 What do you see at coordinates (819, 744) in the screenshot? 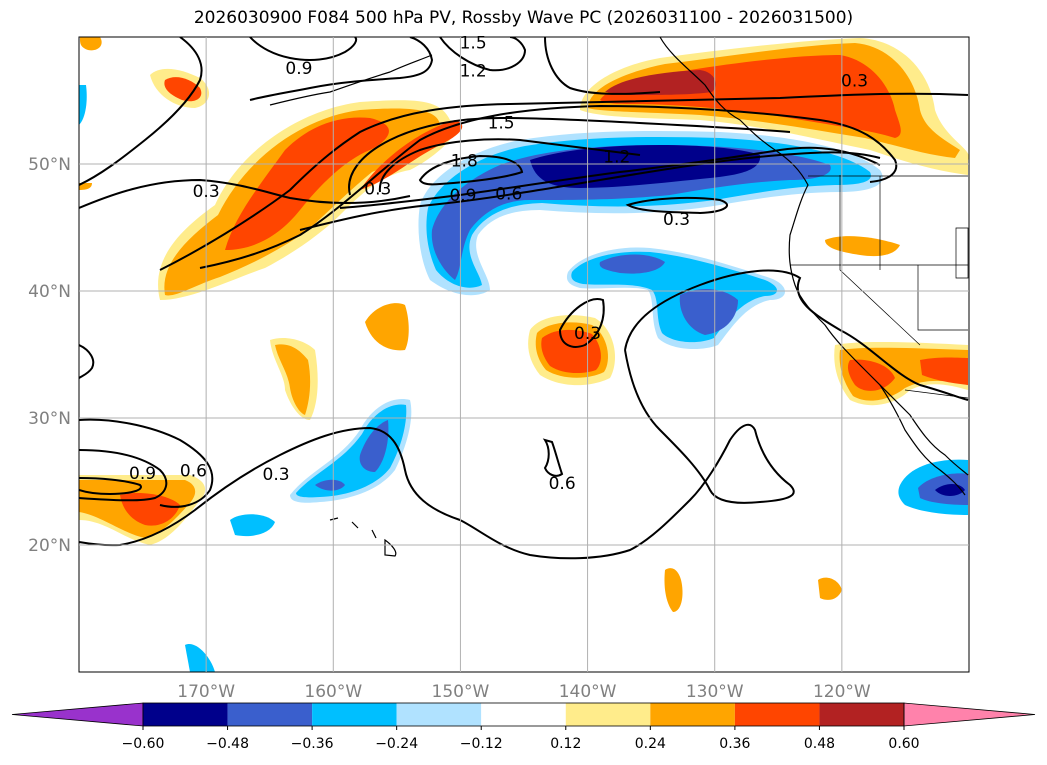
I see `colorbar-tick-label: 0.48` at bounding box center [819, 744].